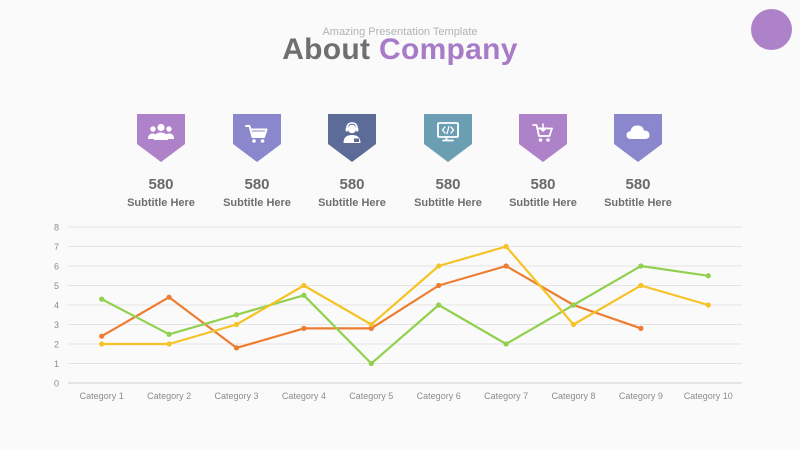 The image size is (800, 450). What do you see at coordinates (708, 396) in the screenshot?
I see `x-tick-label: Category 10` at bounding box center [708, 396].